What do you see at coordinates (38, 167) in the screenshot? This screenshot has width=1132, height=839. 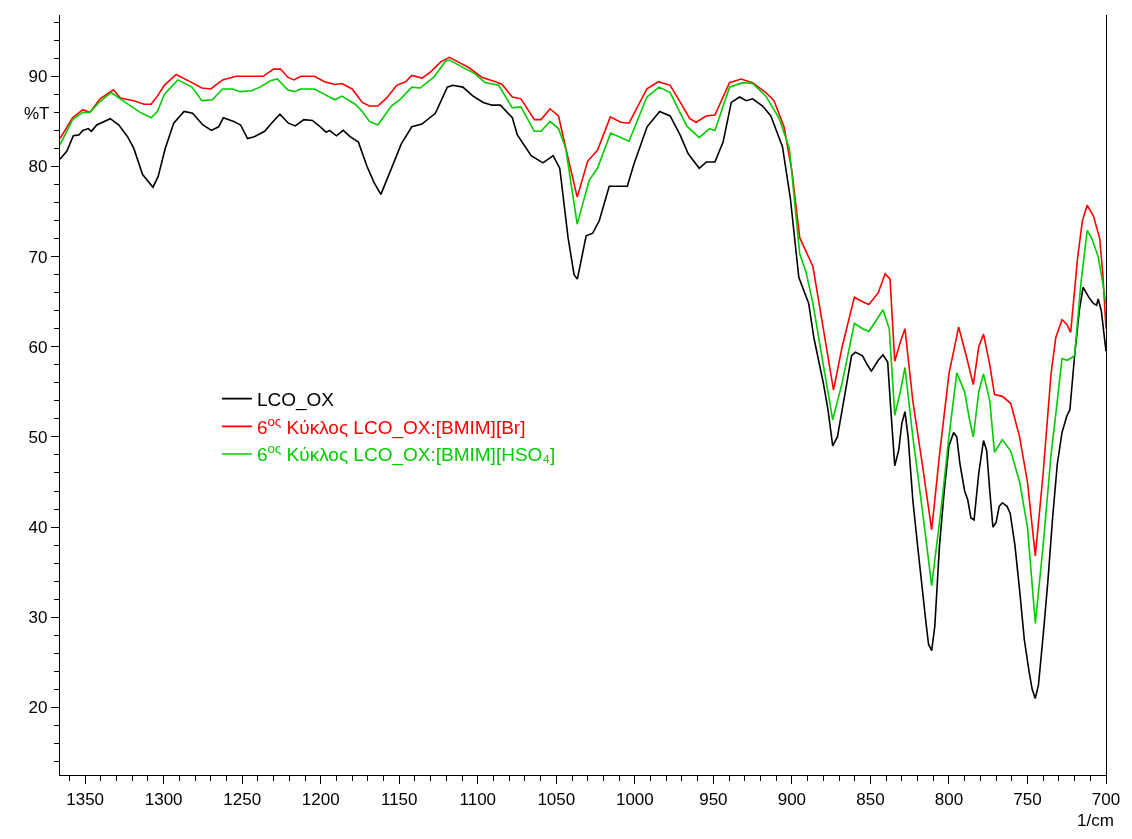 I see `y-tick-label: 80` at bounding box center [38, 167].